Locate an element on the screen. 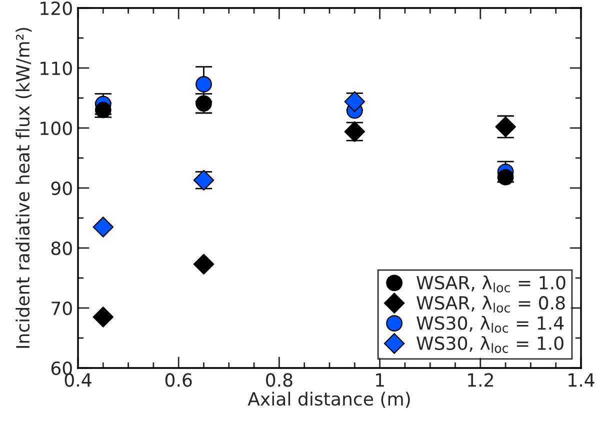 The width and height of the screenshot is (603, 423). x-axis-title: Axial distance (m) is located at coordinates (329, 400).